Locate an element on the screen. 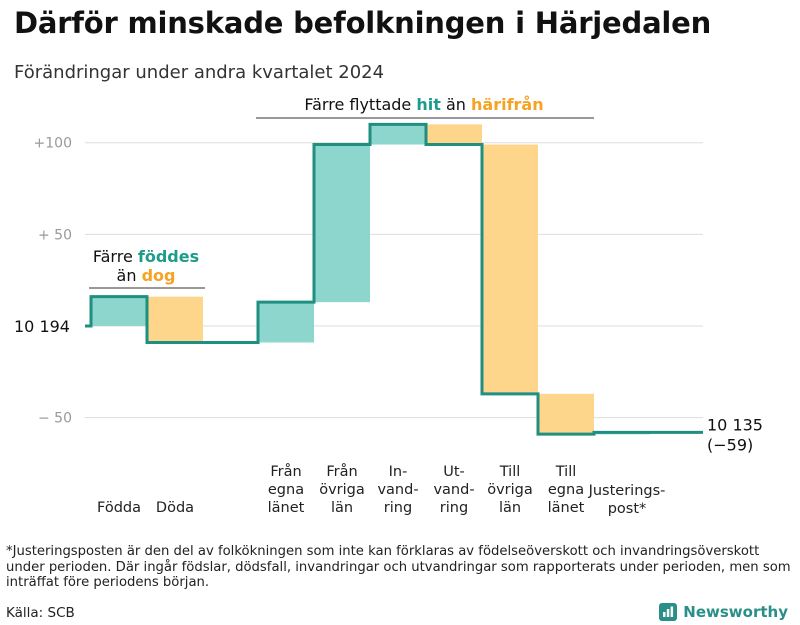 The width and height of the screenshot is (800, 625). category-label: Ut- is located at coordinates (454, 472).